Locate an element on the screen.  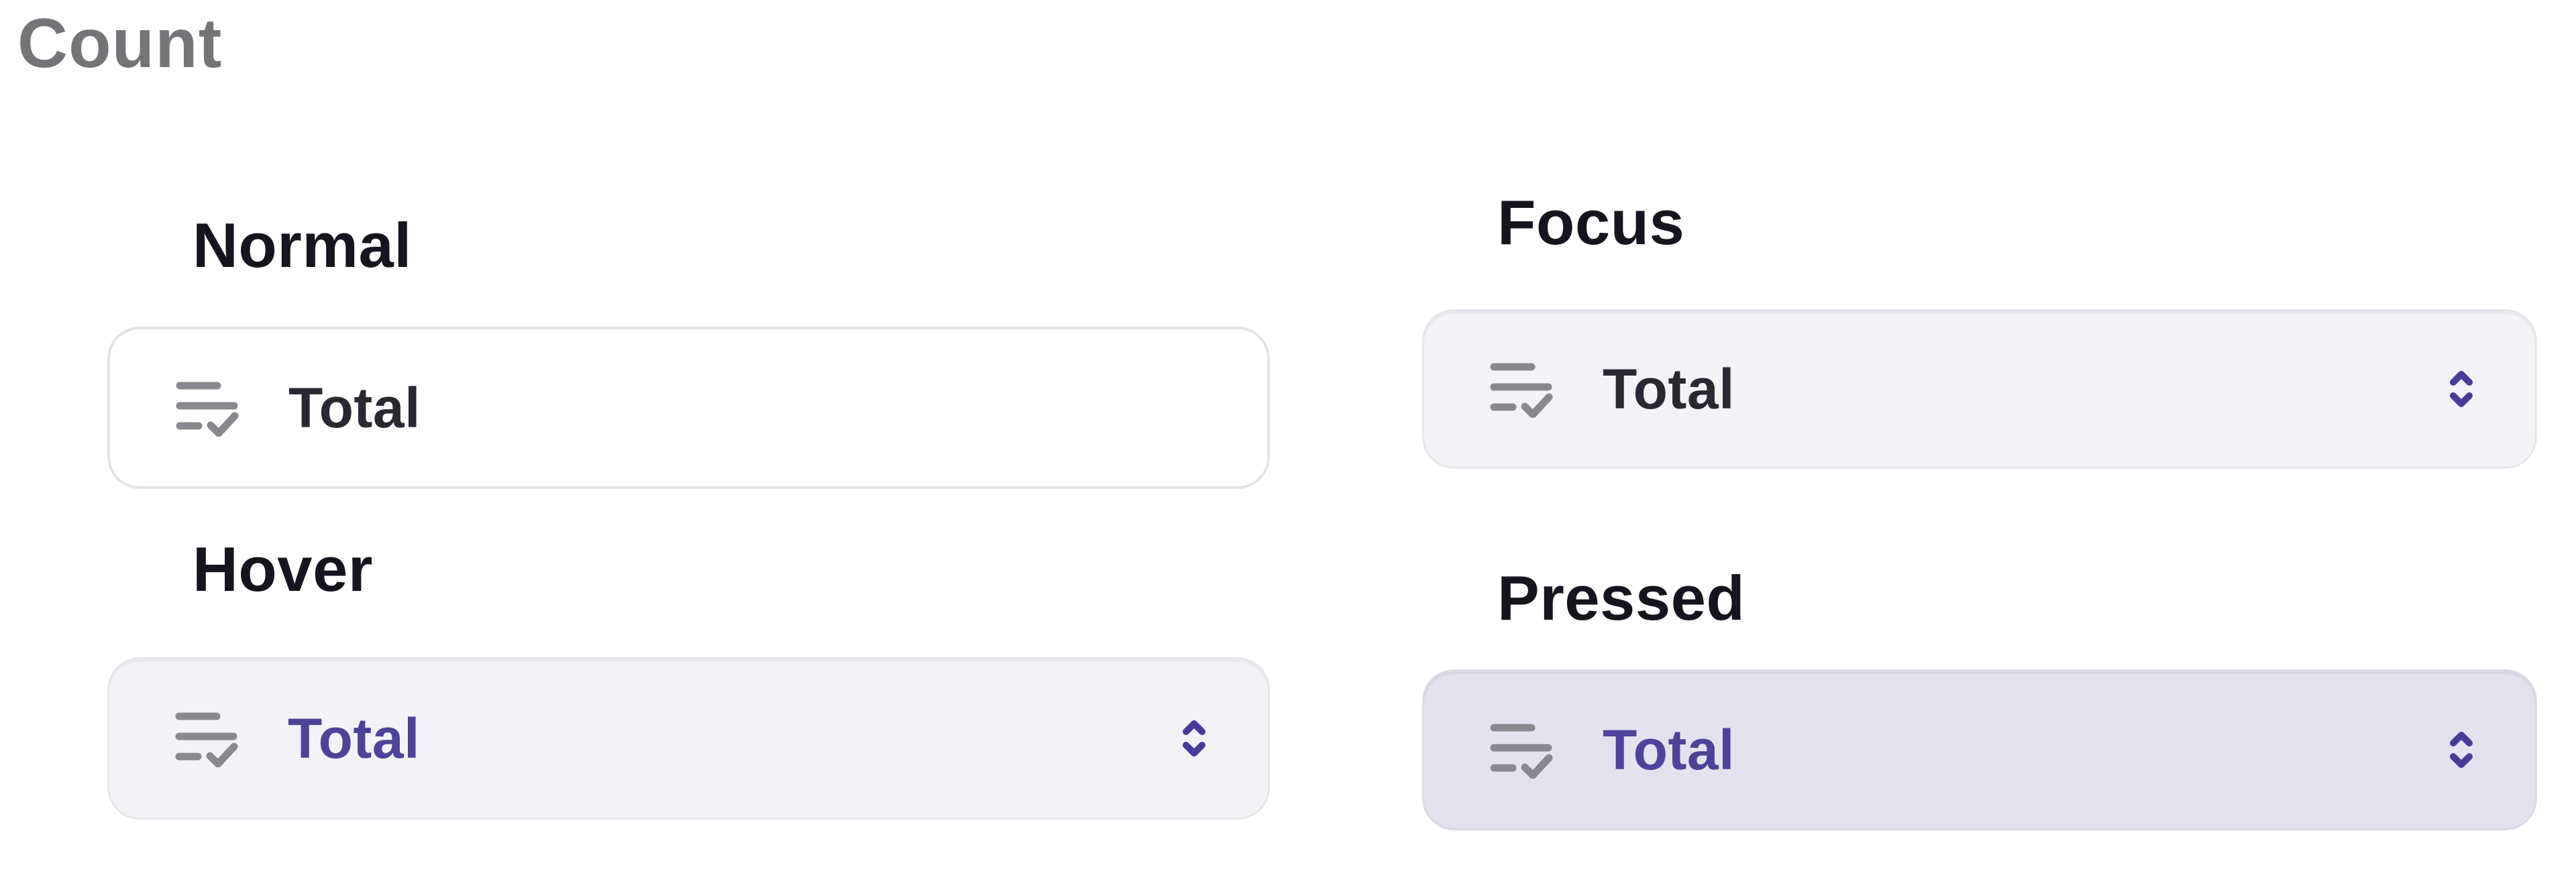
section-title: Count is located at coordinates (120, 43).